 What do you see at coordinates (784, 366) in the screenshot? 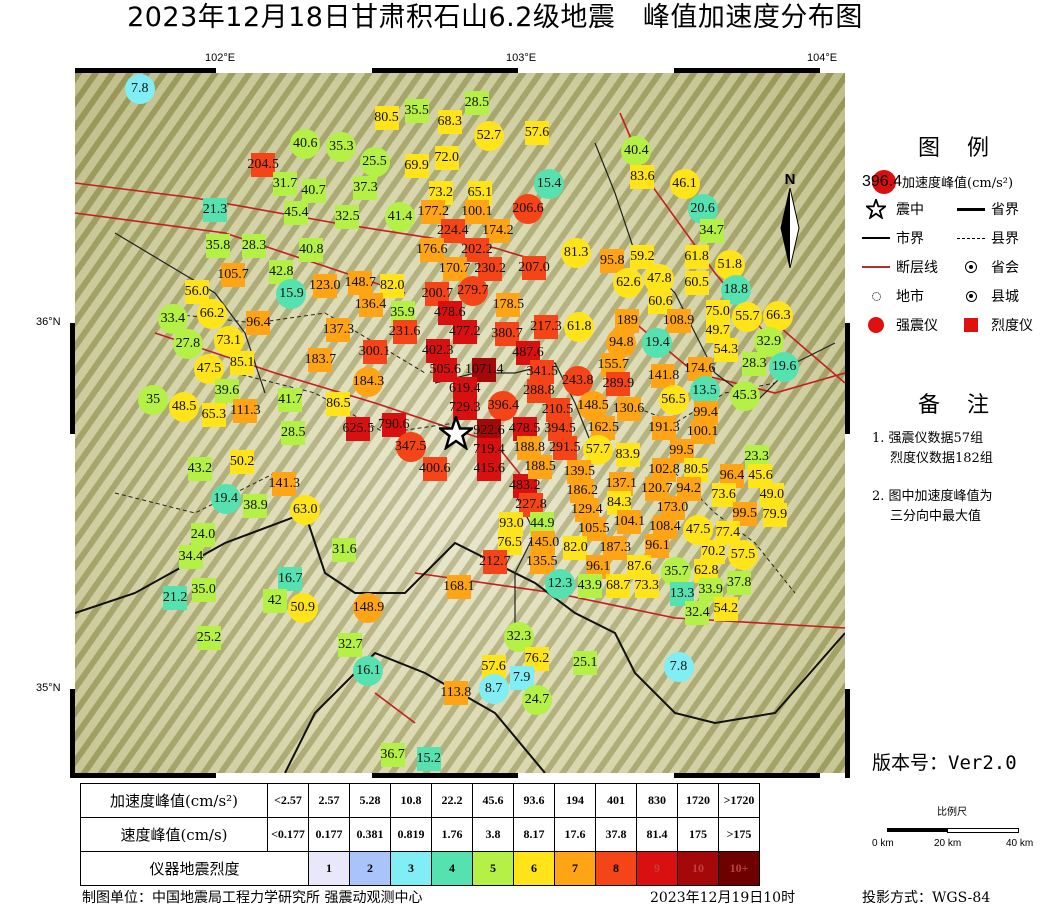
I see `strong-motion-station: 19.6` at bounding box center [784, 366].